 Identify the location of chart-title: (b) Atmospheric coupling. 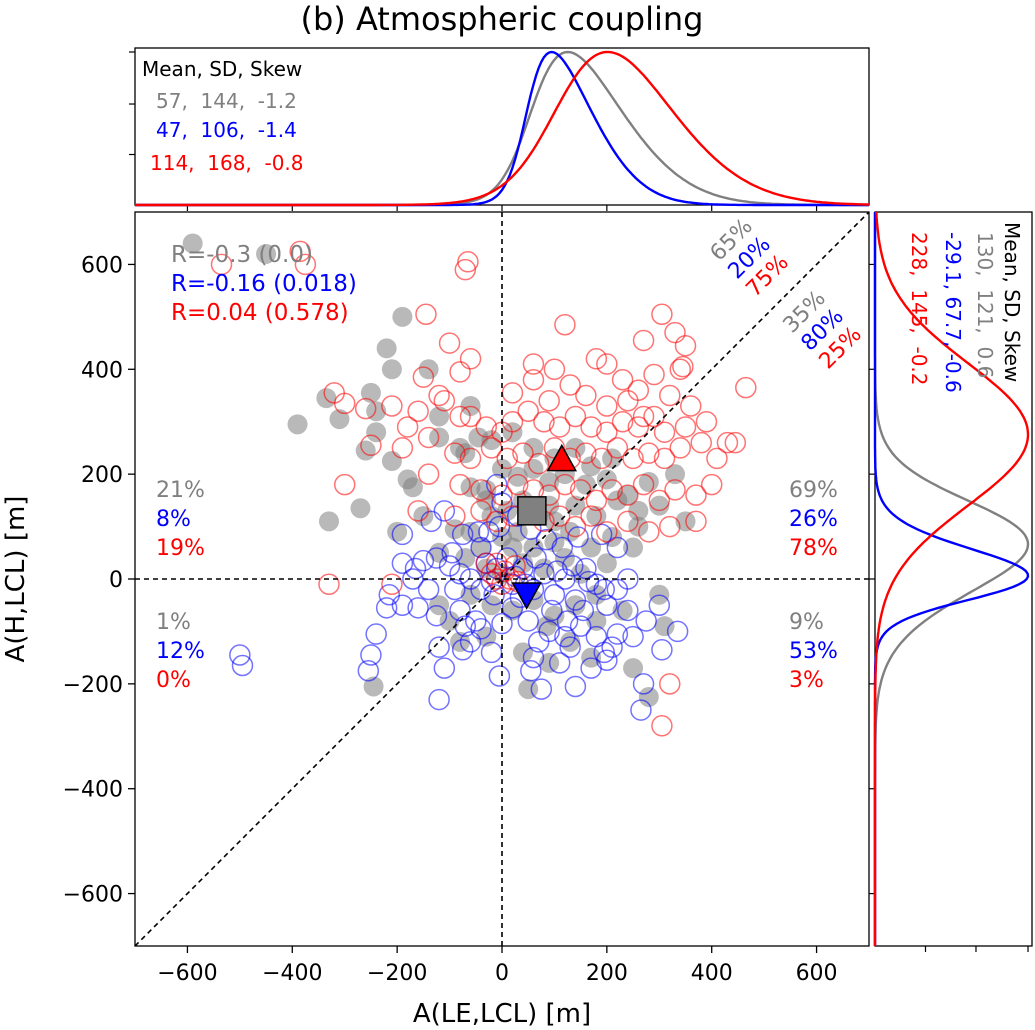
(502, 19).